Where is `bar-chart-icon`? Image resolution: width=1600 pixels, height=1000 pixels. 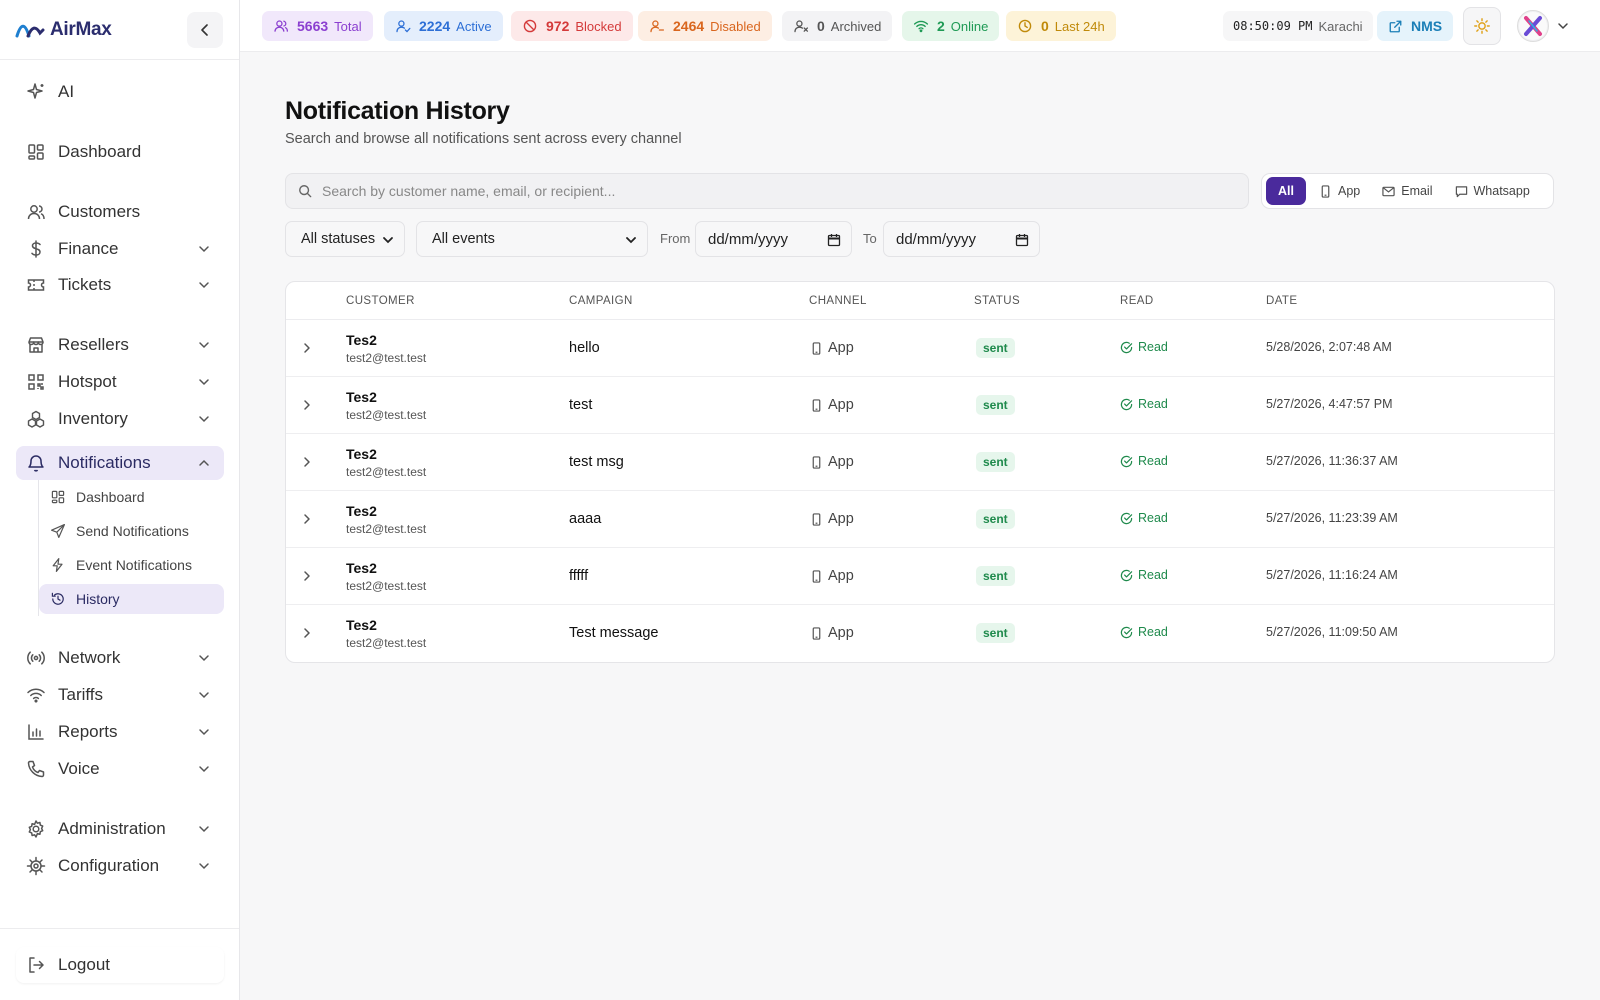 bar-chart-icon is located at coordinates (36, 732).